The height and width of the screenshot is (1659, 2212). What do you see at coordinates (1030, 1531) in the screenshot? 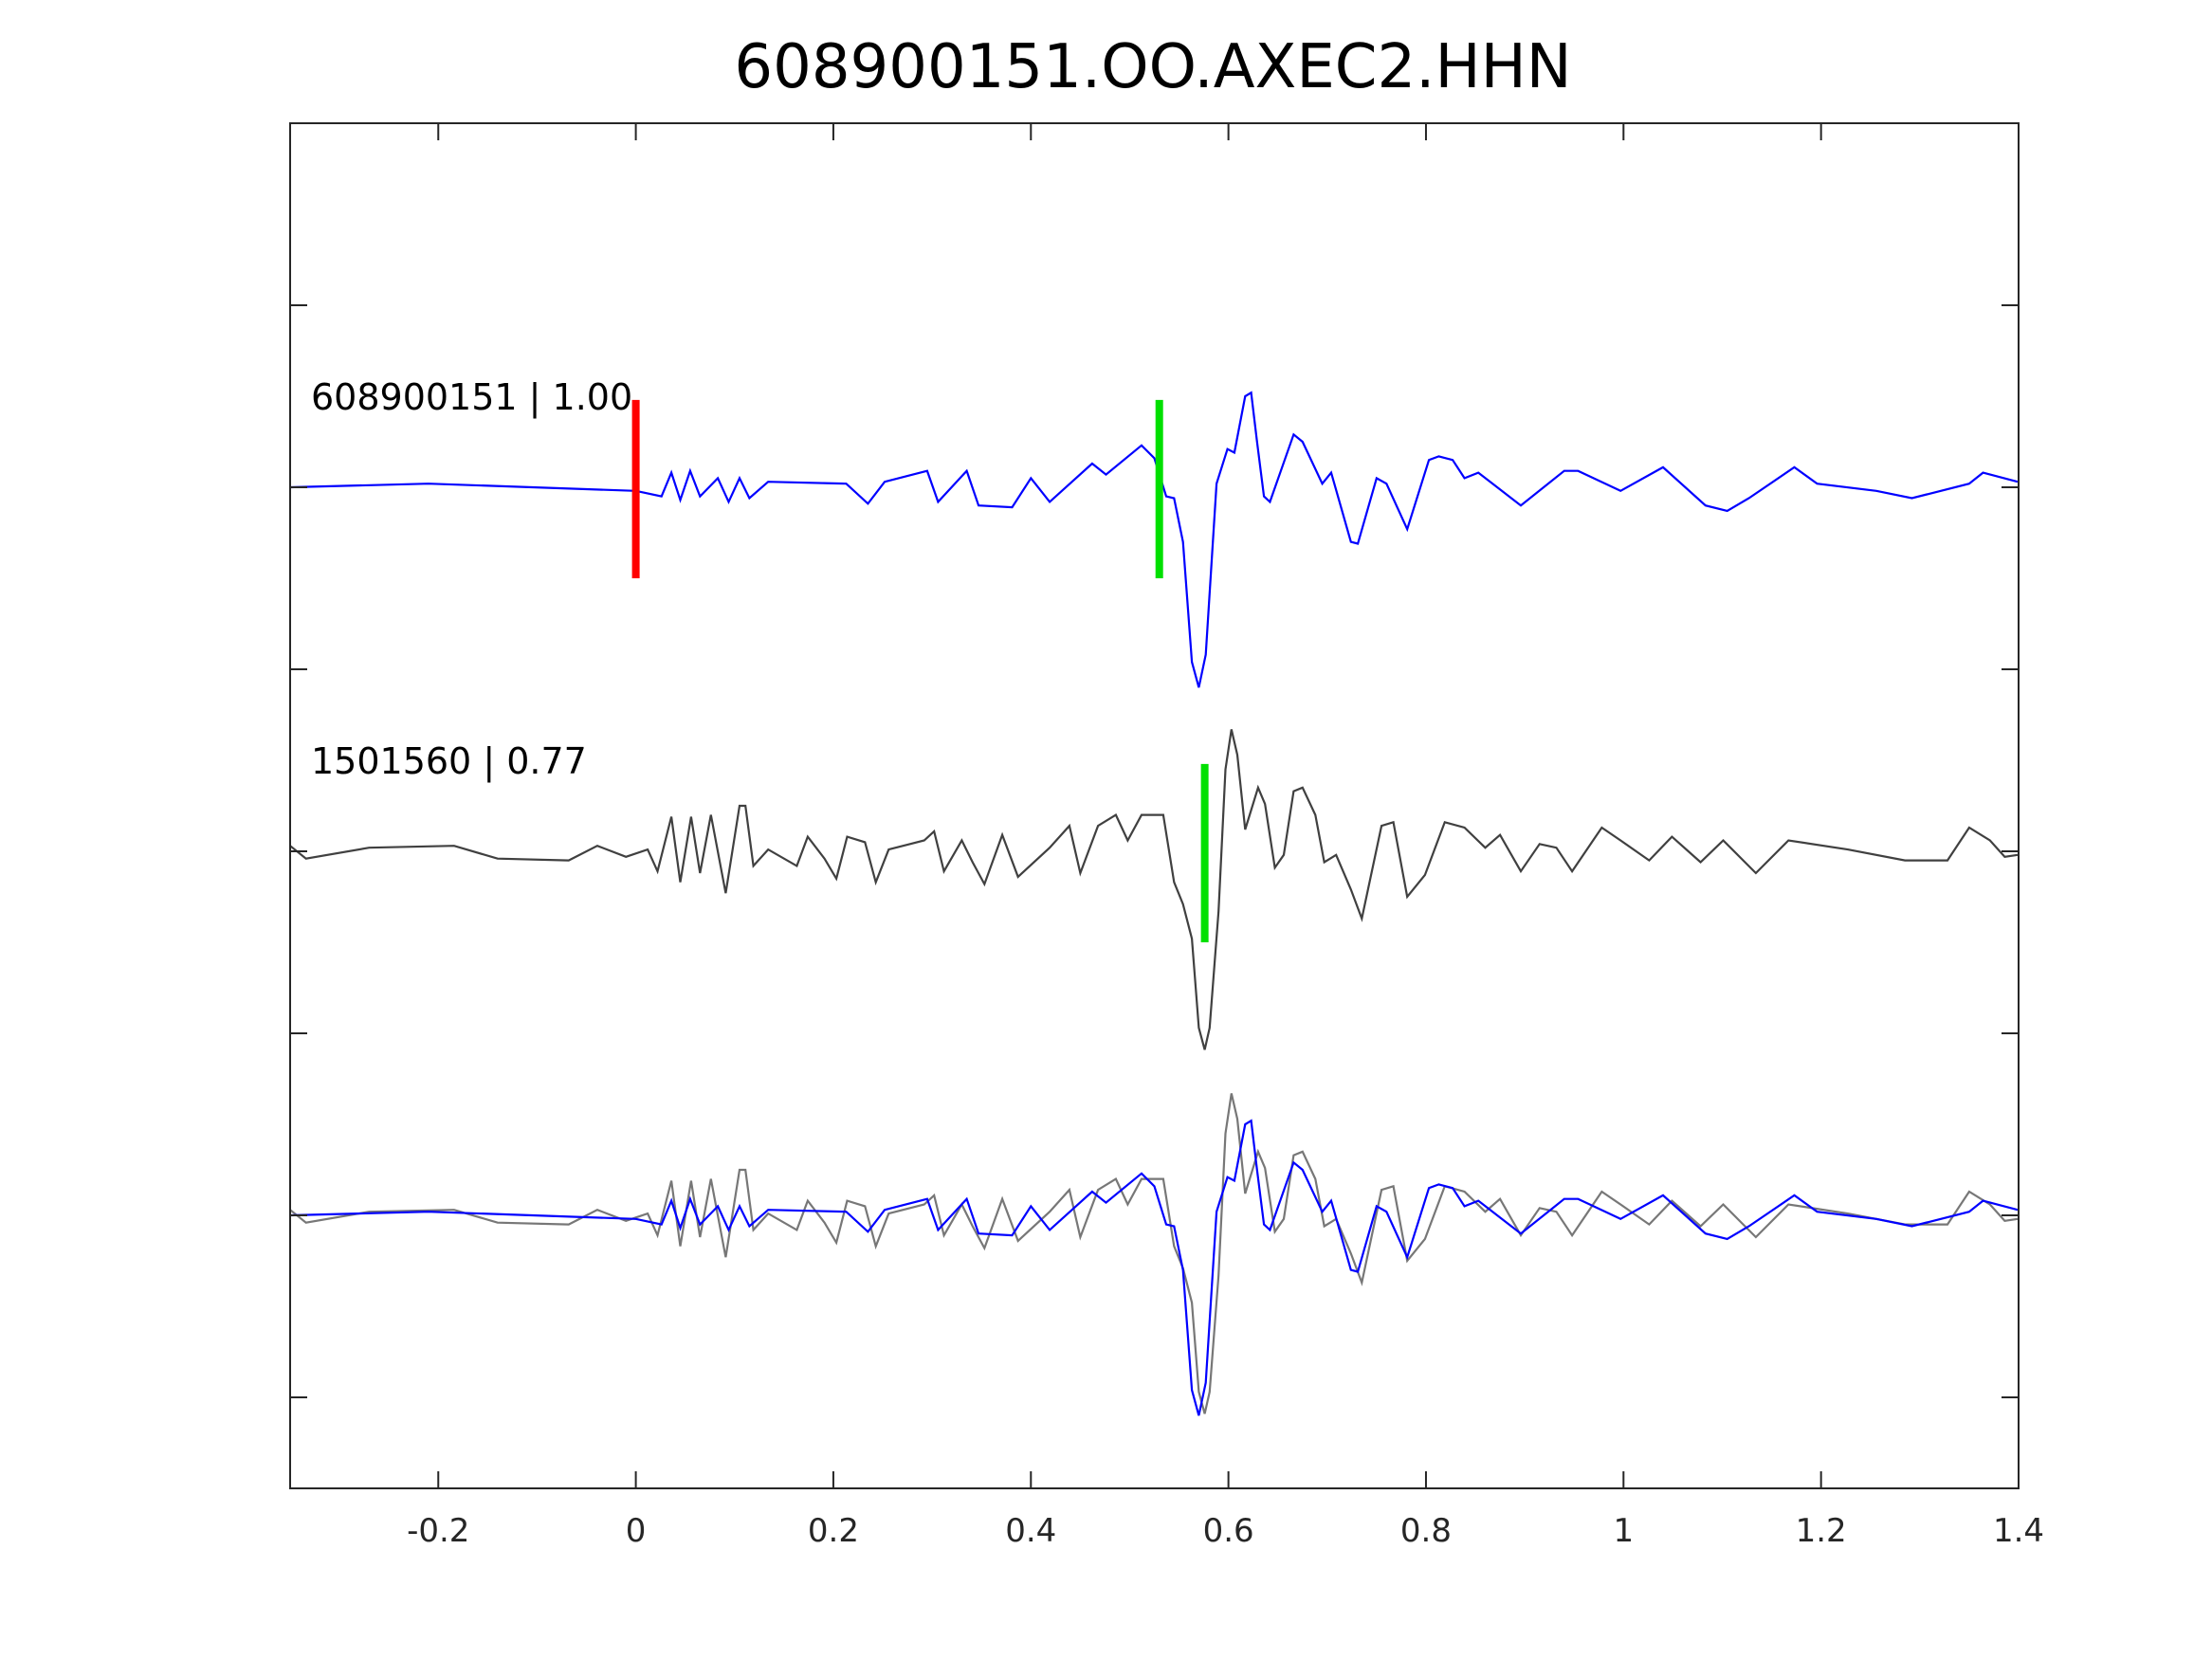
I see `x-tick-label: 0.4` at bounding box center [1030, 1531].